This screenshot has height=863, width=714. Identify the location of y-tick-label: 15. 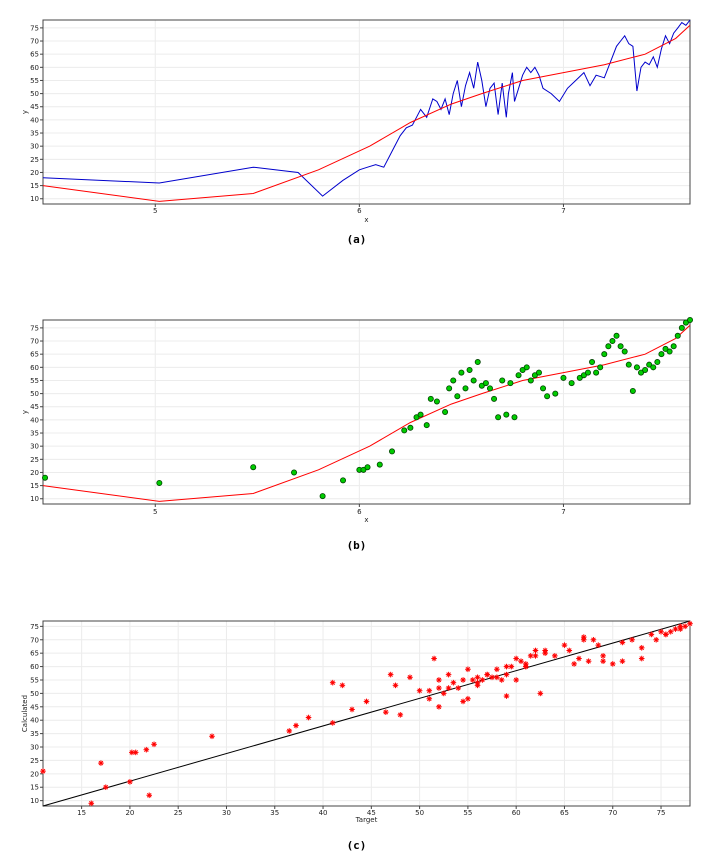
(34, 186).